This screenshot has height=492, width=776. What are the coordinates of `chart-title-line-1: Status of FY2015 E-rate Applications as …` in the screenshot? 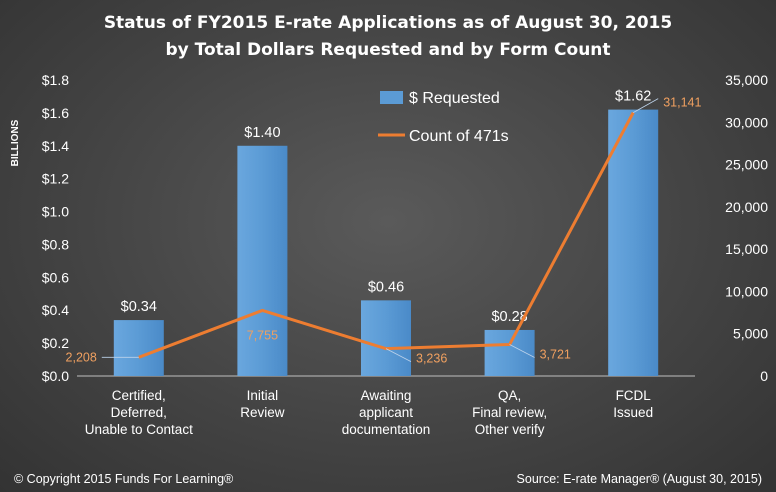 It's located at (388, 23).